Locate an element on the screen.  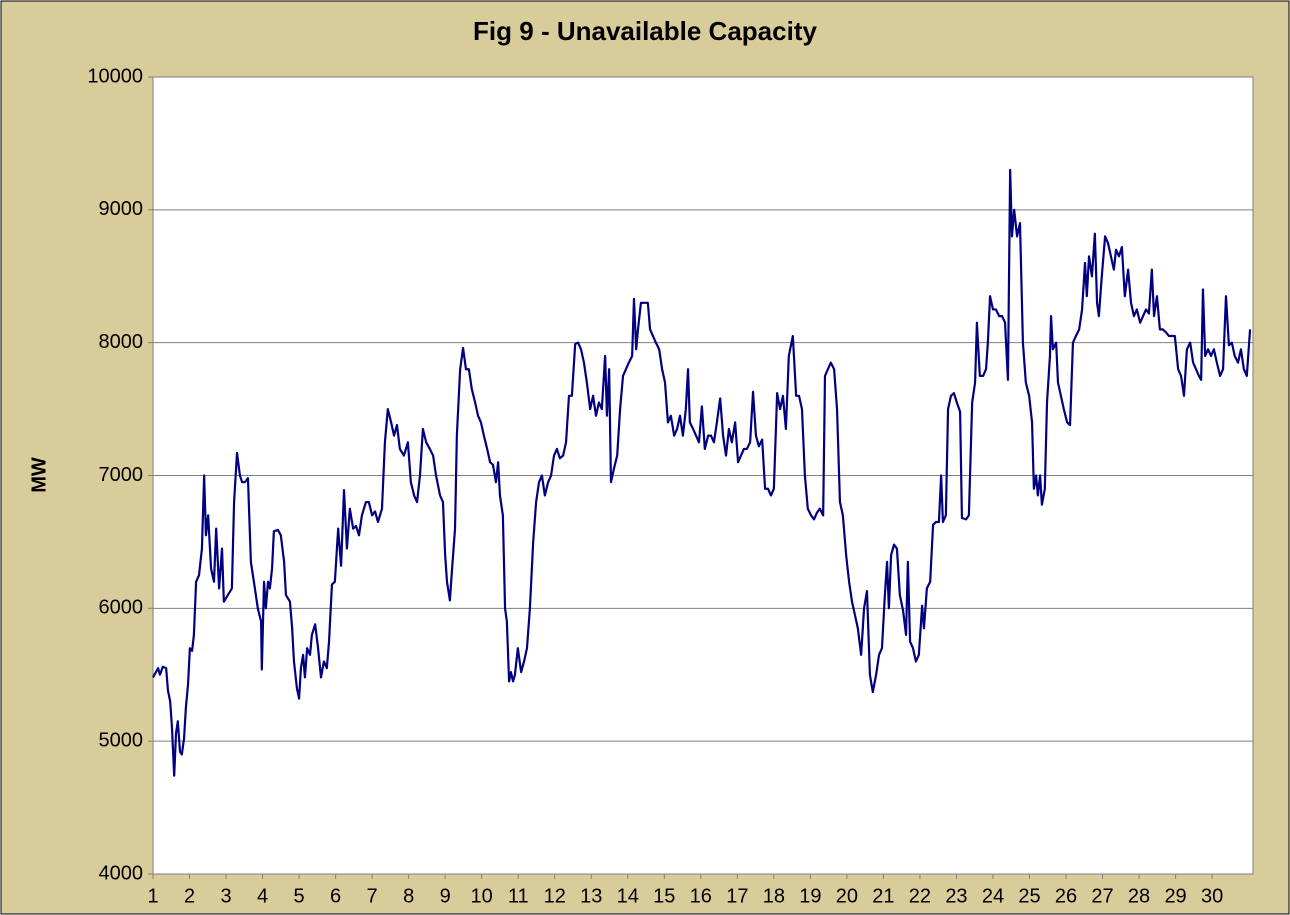
x-tick-label: 14 is located at coordinates (628, 896).